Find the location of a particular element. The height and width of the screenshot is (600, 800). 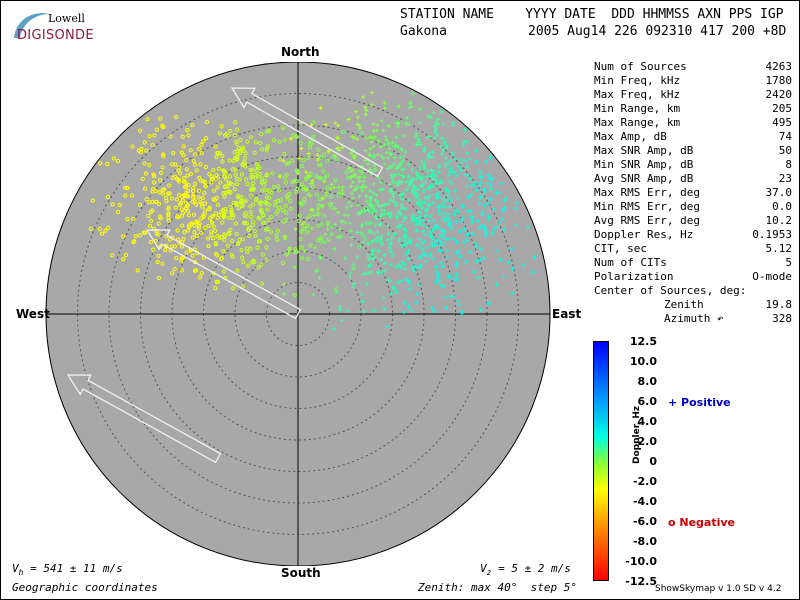

colorbar-tick: 8.0 is located at coordinates (647, 381).